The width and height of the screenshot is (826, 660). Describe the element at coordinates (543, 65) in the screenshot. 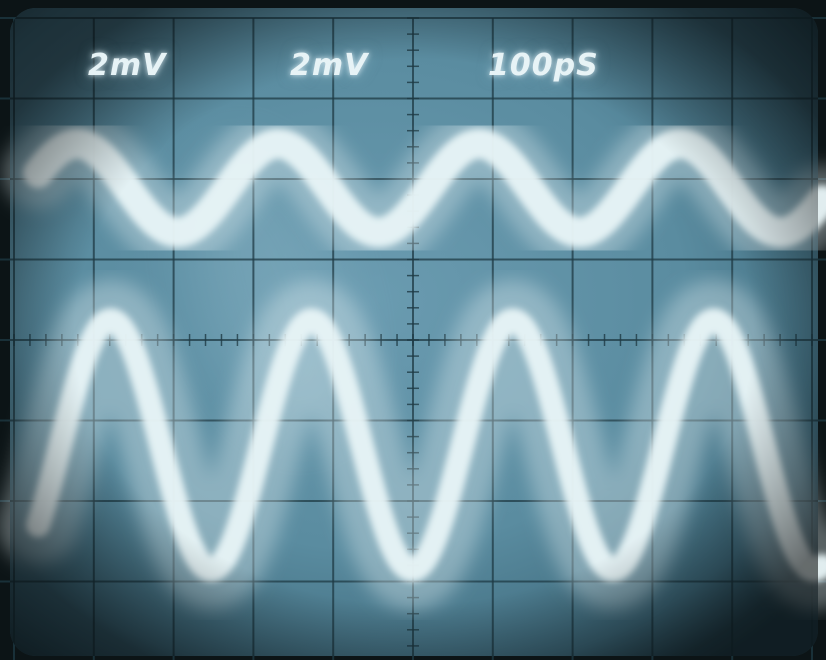

I see `timebase-readout: 100pS` at that location.